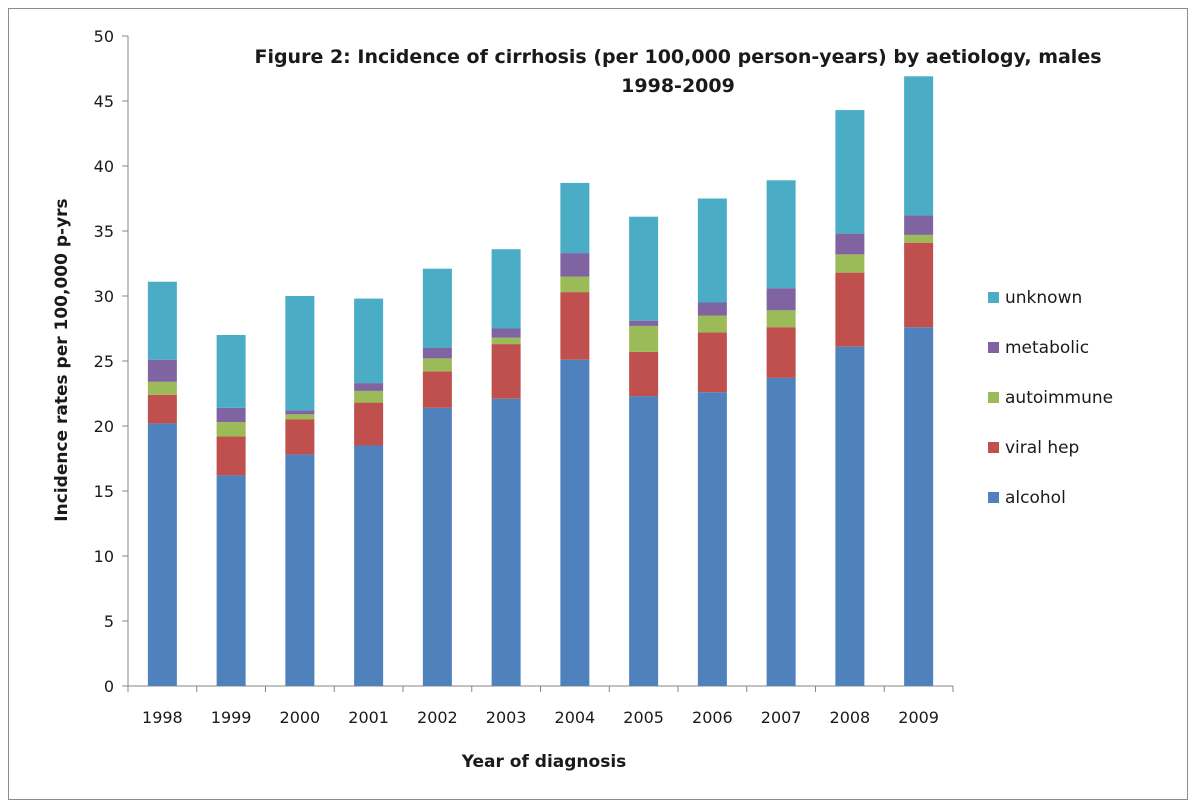 The width and height of the screenshot is (1198, 809). What do you see at coordinates (368, 717) in the screenshot?
I see `x-tick-label: 2001` at bounding box center [368, 717].